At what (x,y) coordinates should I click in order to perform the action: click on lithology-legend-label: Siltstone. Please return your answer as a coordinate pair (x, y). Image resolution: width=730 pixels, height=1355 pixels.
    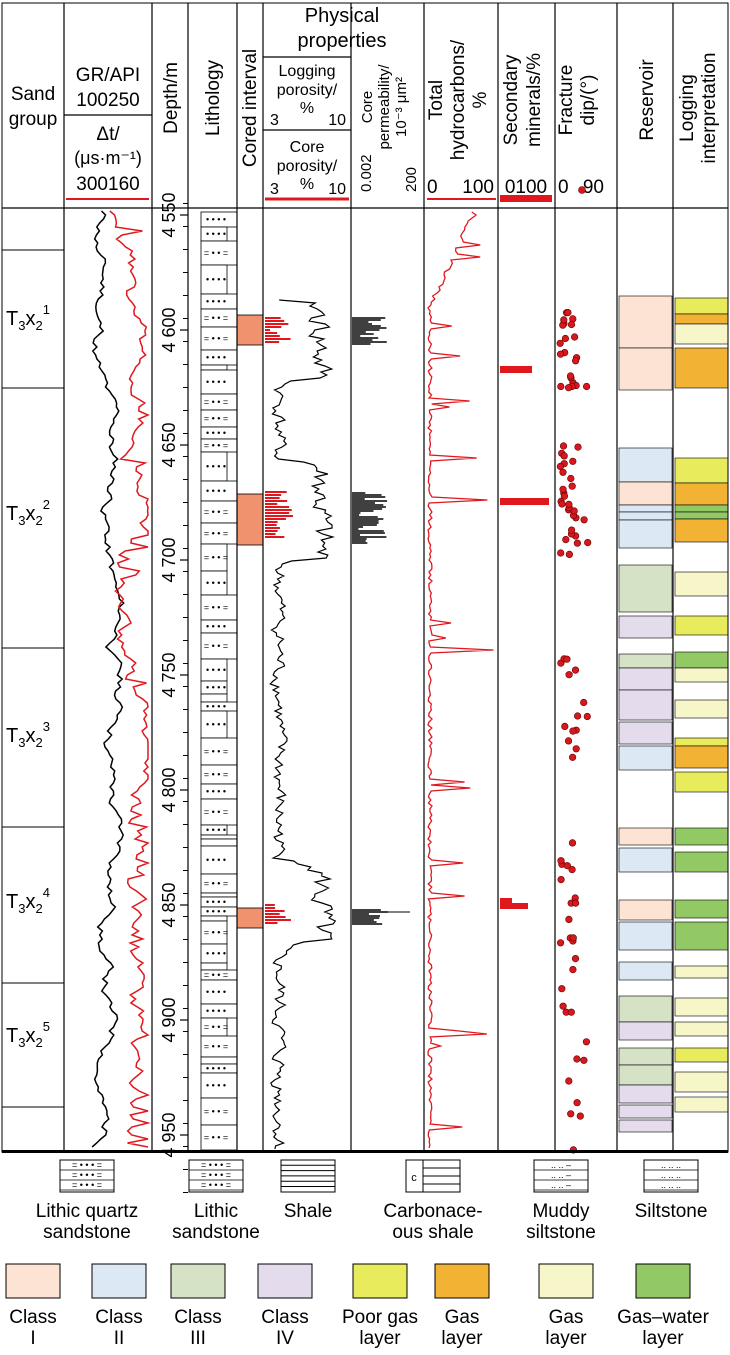
    Looking at the image, I should click on (671, 1211).